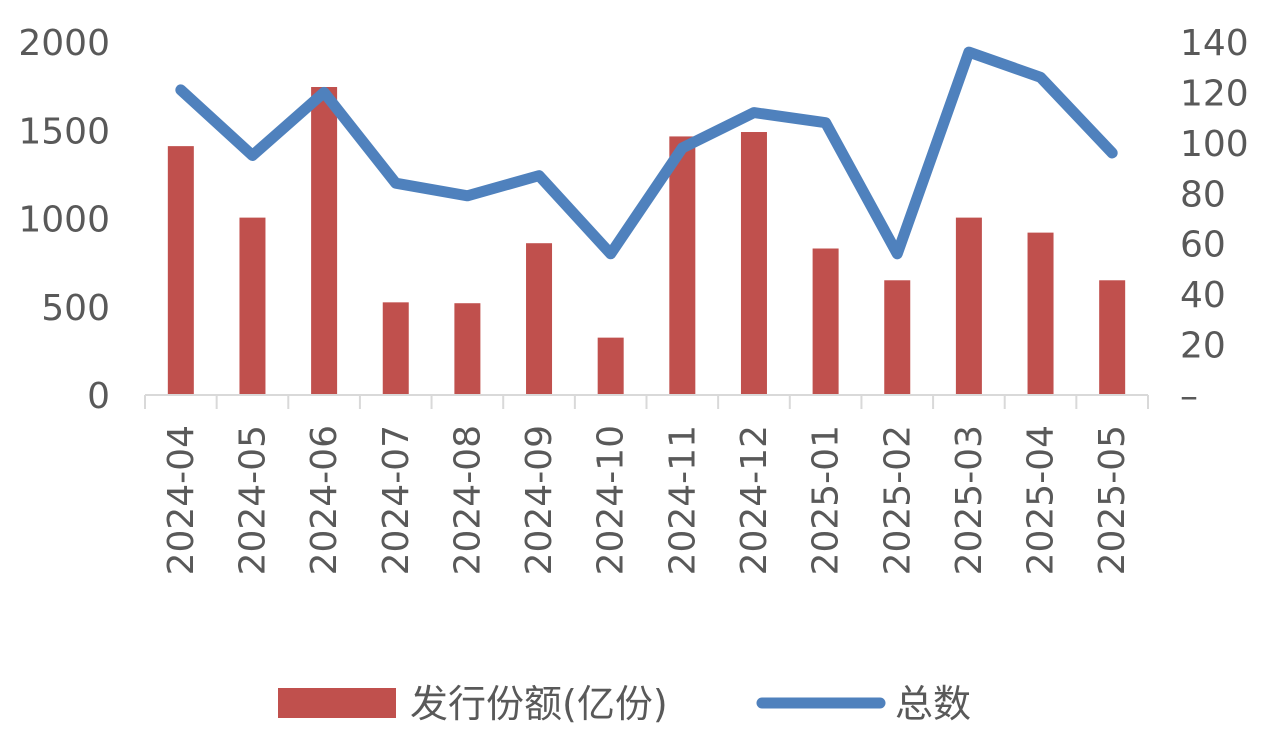  Describe the element at coordinates (1203, 194) in the screenshot. I see `right-tick-label: 80` at that location.